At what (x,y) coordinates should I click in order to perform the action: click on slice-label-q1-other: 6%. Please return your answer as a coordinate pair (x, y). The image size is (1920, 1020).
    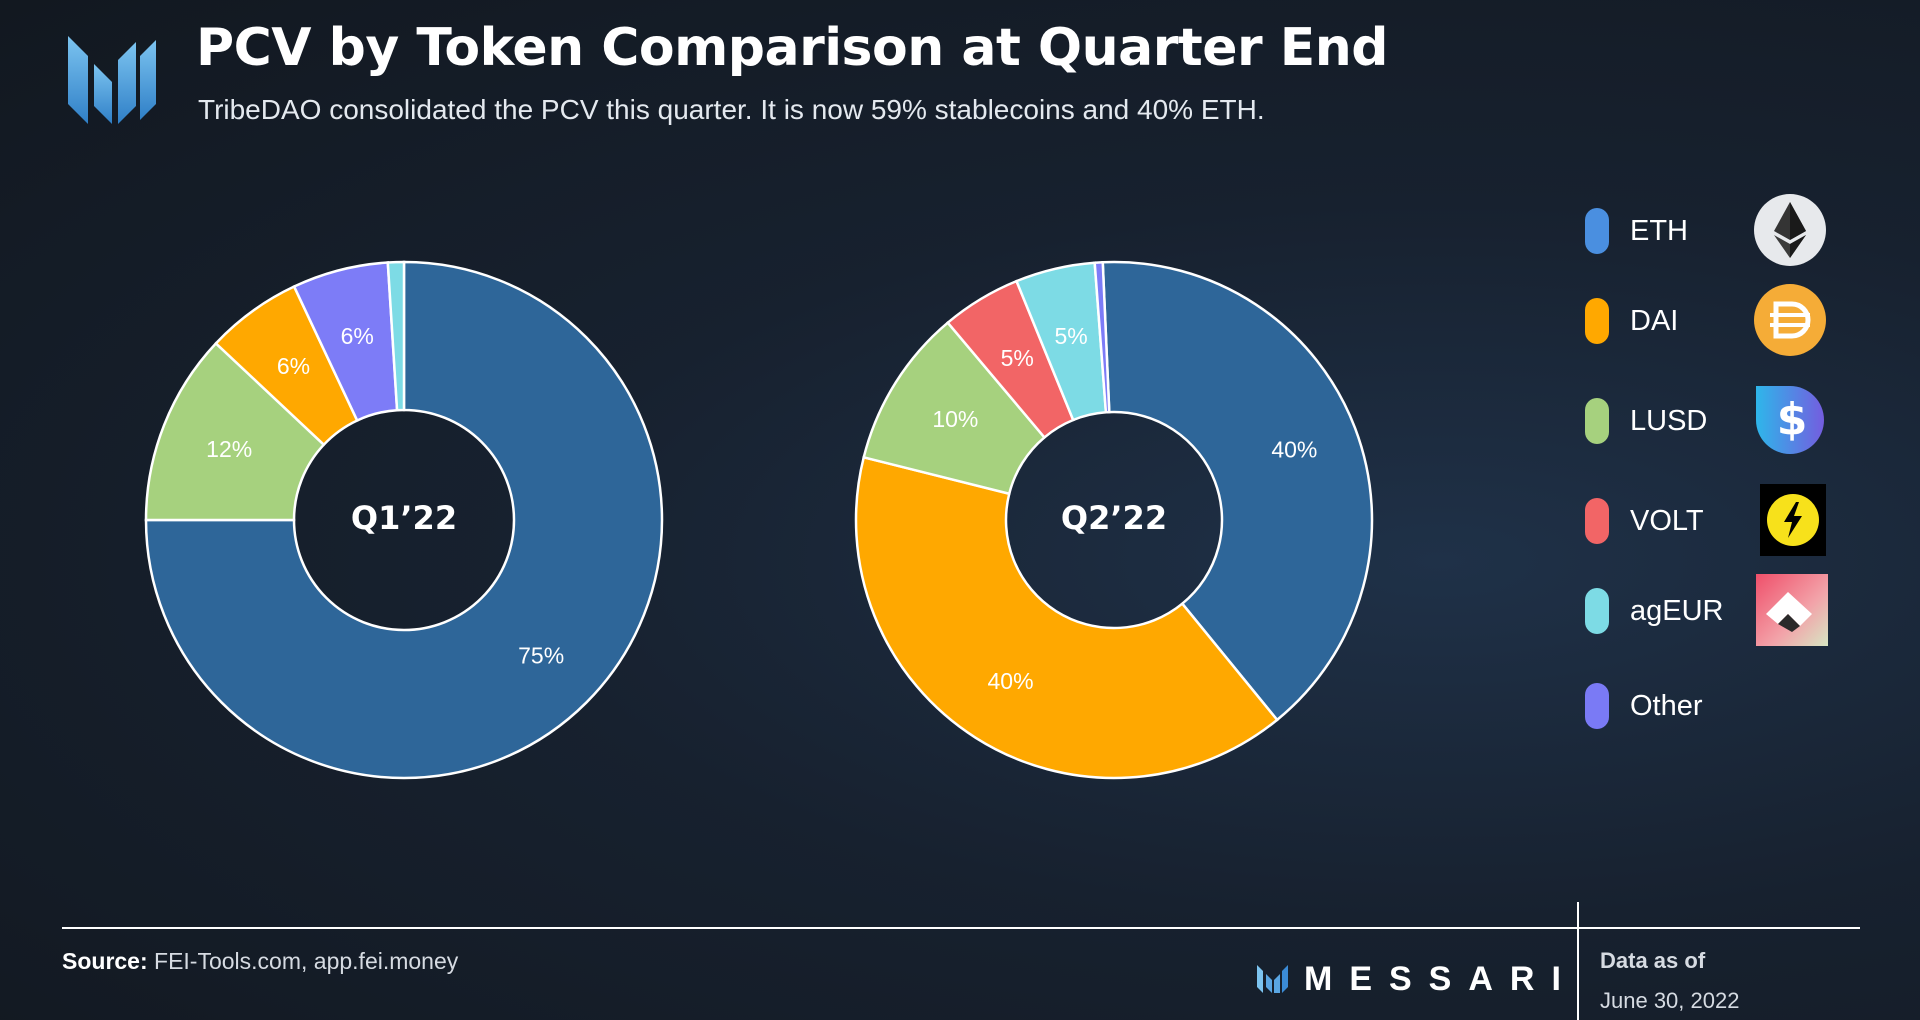
    Looking at the image, I should click on (357, 336).